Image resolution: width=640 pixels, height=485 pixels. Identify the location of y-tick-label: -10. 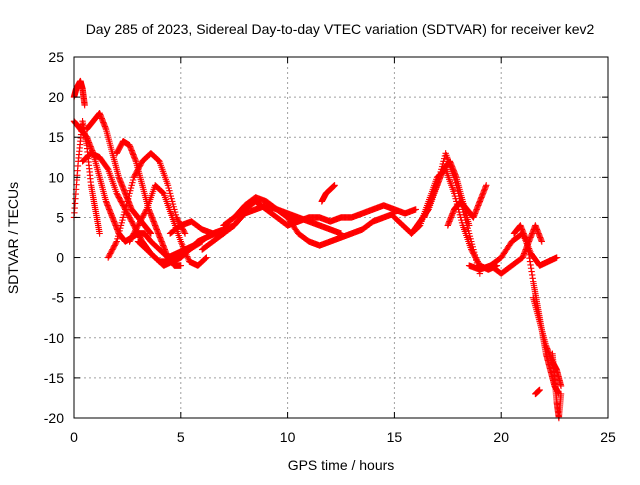
(54, 338).